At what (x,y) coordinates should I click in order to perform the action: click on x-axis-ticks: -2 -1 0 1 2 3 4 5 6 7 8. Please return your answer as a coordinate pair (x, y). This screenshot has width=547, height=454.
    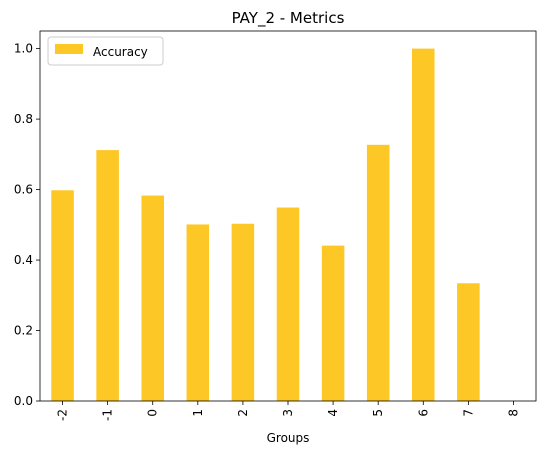
    Looking at the image, I should click on (288, 411).